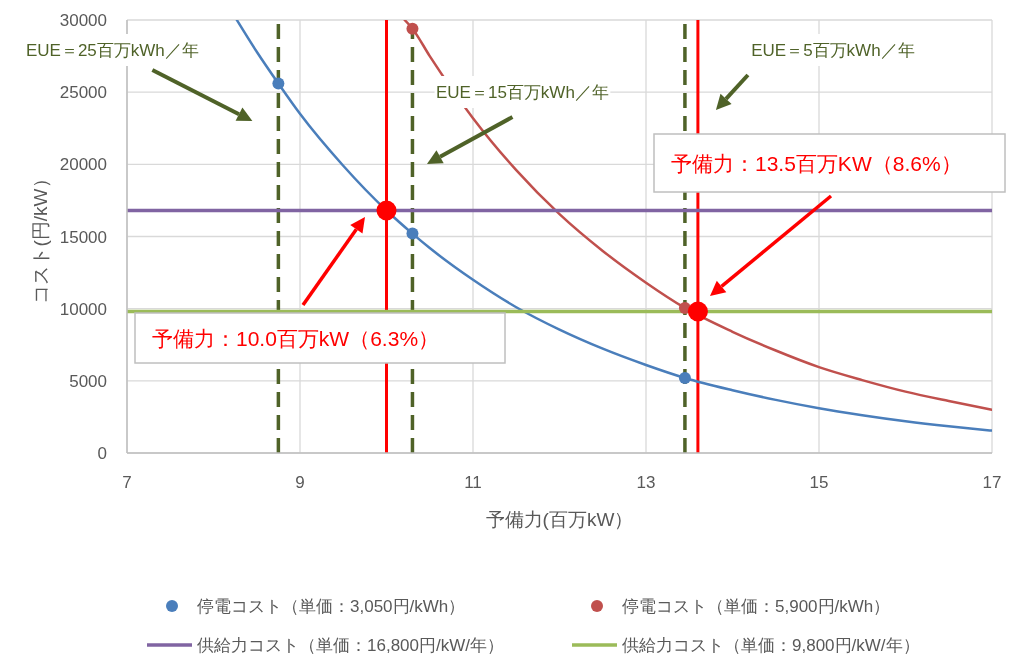 This screenshot has width=1020, height=664. I want to click on y-tick-label: 5000, so click(88, 381).